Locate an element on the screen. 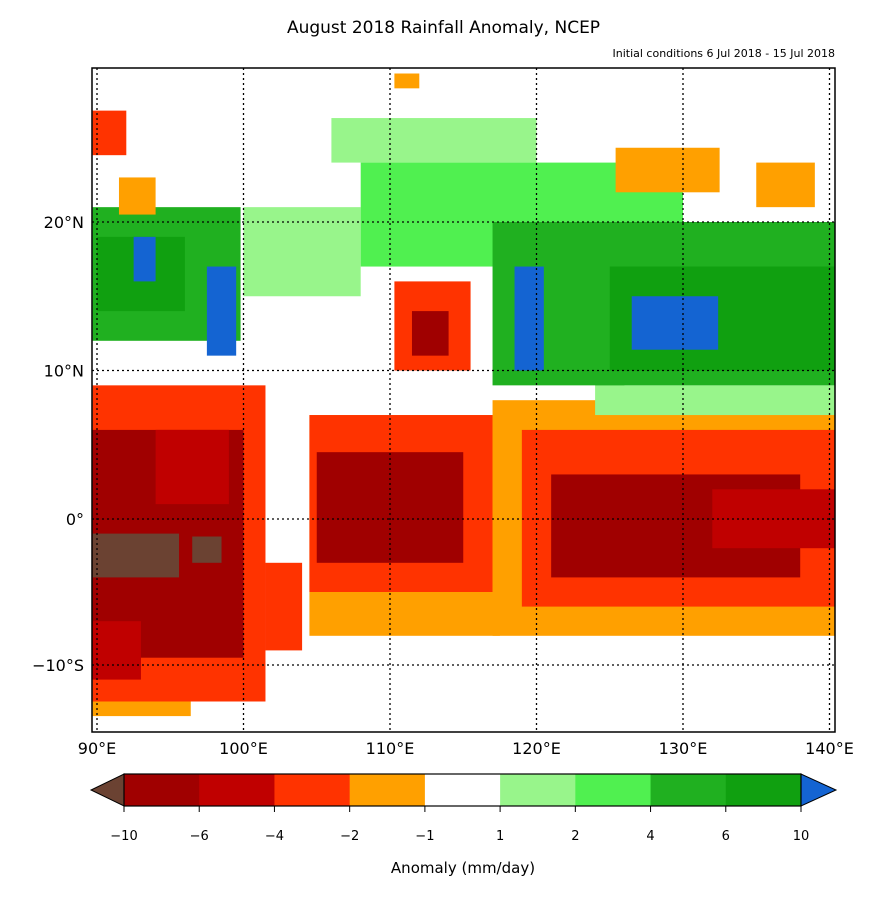  colorbar-tick-label: −2 is located at coordinates (349, 836).